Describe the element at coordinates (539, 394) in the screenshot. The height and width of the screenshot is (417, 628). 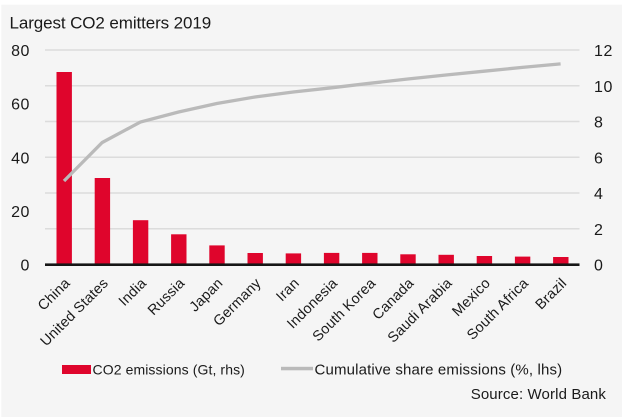
I see `svg-text: Source: World Bank` at that location.